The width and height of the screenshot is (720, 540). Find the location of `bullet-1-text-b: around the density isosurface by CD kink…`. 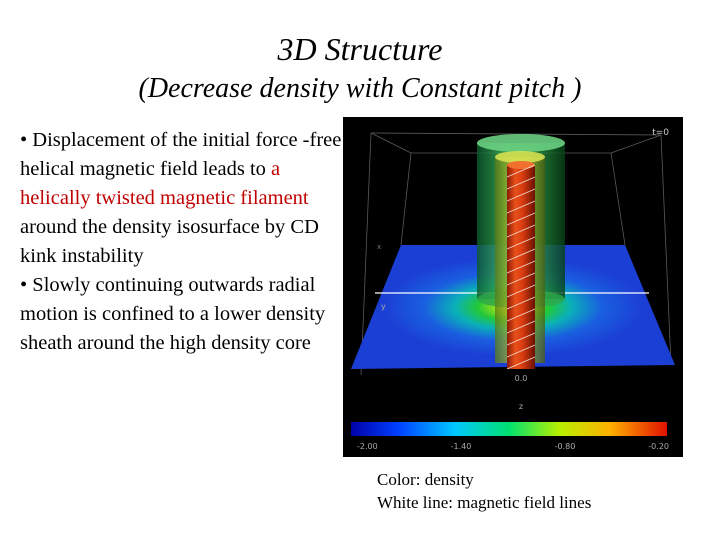

bullet-1-text-b: around the density isosurface by CD kink… is located at coordinates (169, 241).